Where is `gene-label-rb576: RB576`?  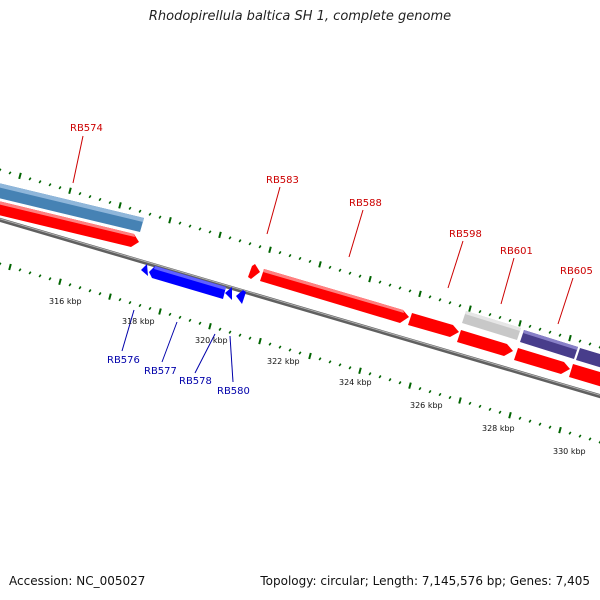
gene-label-rb576: RB576 is located at coordinates (123, 360).